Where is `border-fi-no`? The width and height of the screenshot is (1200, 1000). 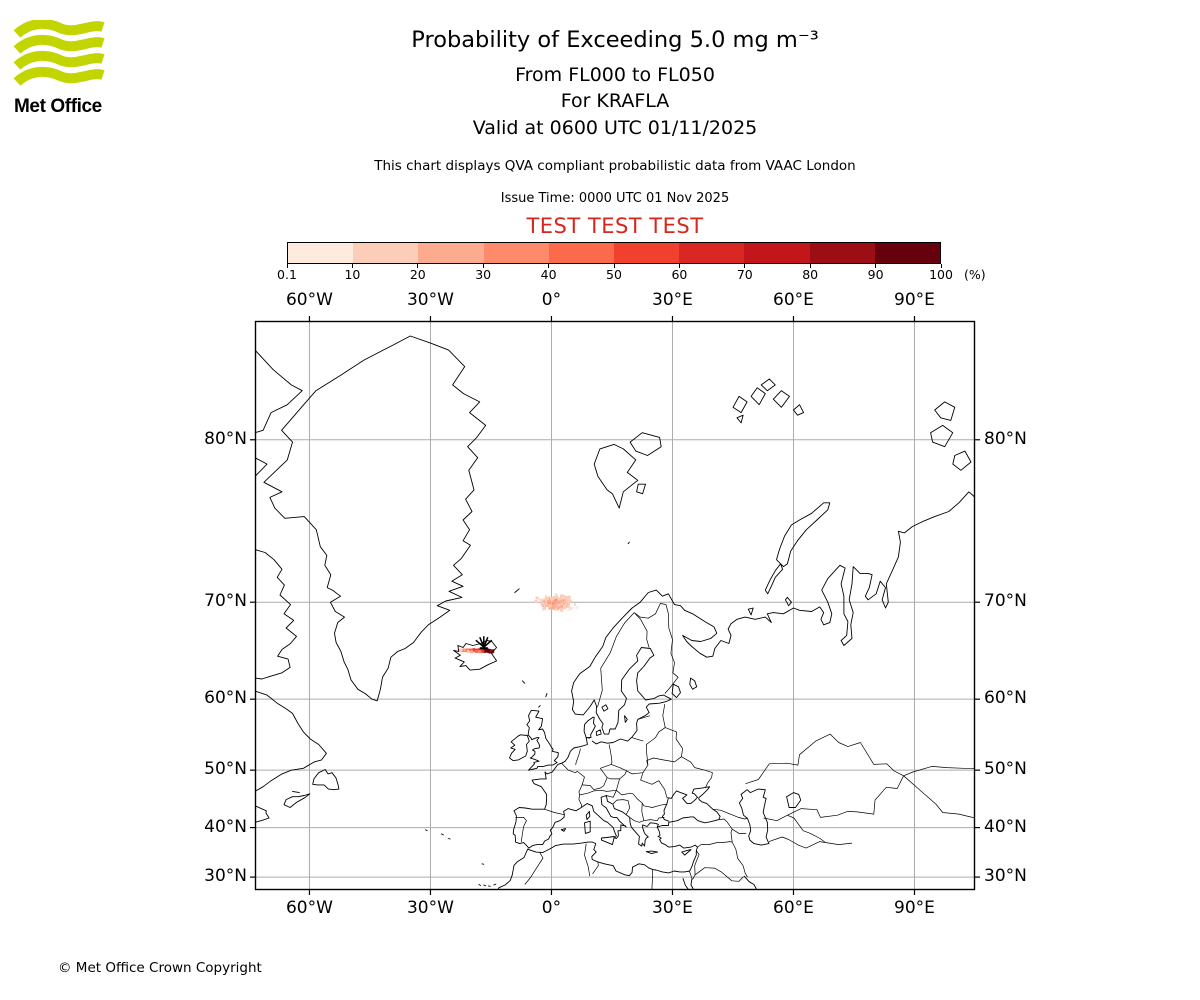
border-fi-no is located at coordinates (650, 611).